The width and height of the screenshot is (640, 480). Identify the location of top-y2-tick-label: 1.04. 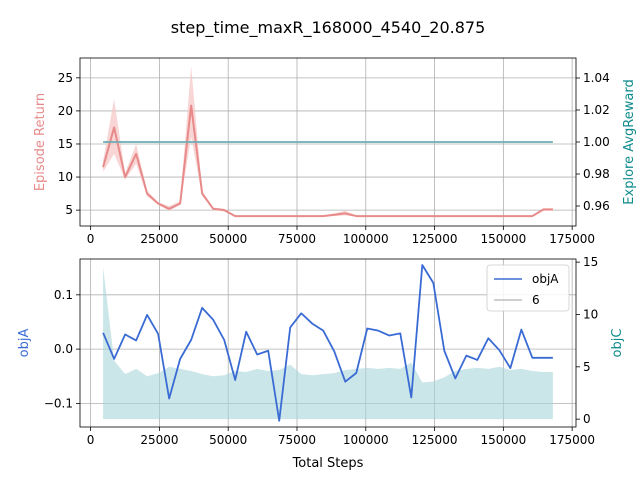
(596, 78).